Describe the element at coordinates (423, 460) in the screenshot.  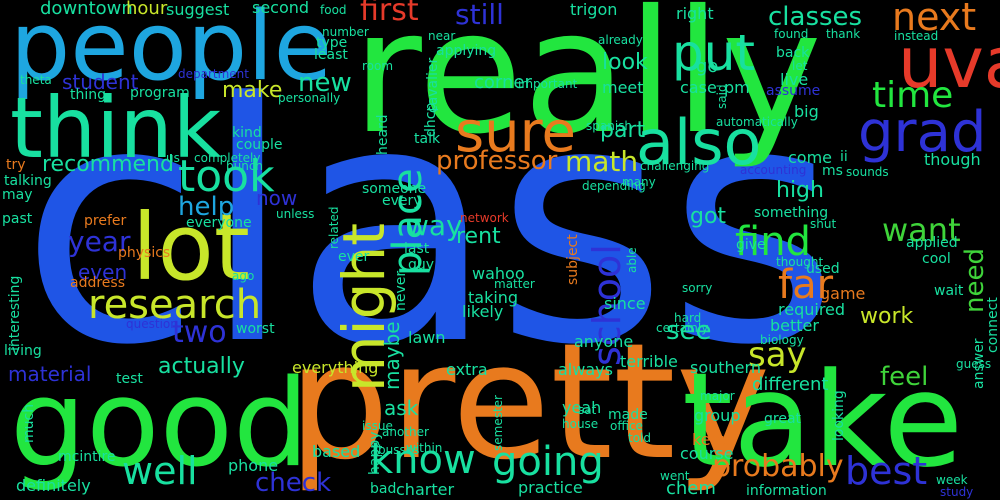
I see `word-know: know` at that location.